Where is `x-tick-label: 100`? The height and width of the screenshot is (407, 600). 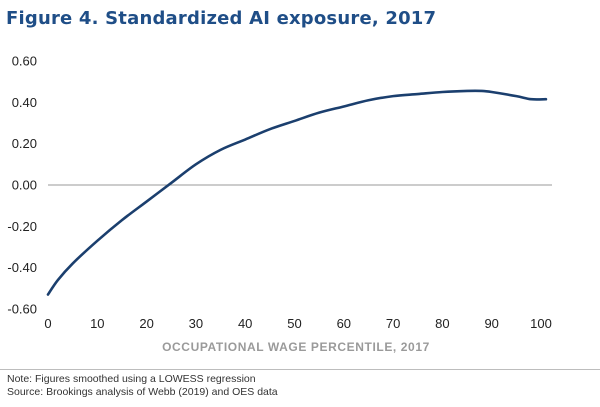
x-tick-label: 100 is located at coordinates (541, 323).